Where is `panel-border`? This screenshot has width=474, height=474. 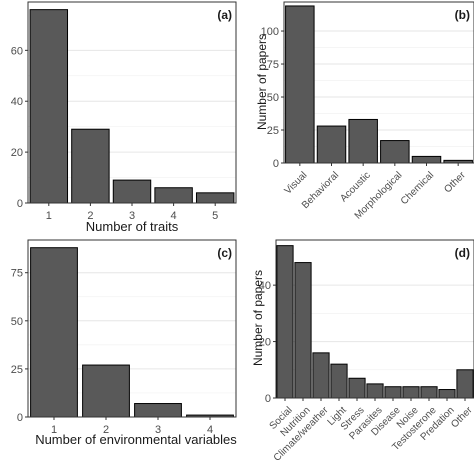
panel-border is located at coordinates (378, 82).